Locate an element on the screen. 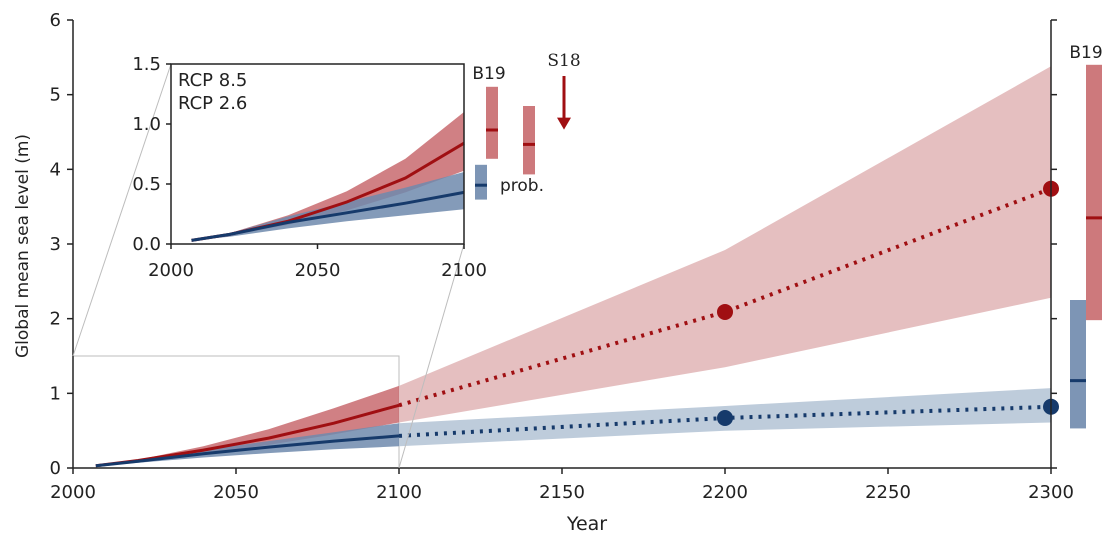  rcp26-marker is located at coordinates (725, 417).